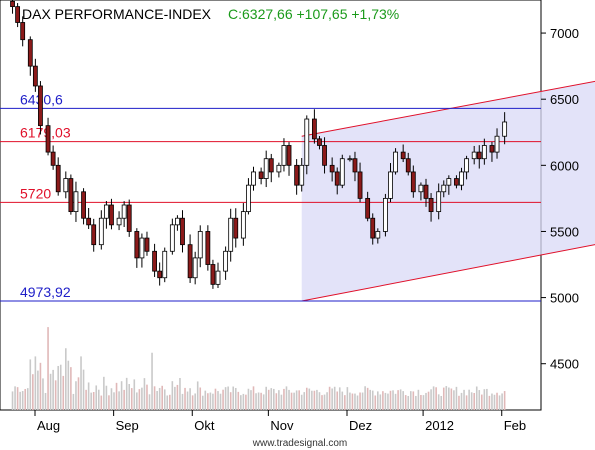  Describe the element at coordinates (564, 99) in the screenshot. I see `y-tick-label: 6500` at that location.